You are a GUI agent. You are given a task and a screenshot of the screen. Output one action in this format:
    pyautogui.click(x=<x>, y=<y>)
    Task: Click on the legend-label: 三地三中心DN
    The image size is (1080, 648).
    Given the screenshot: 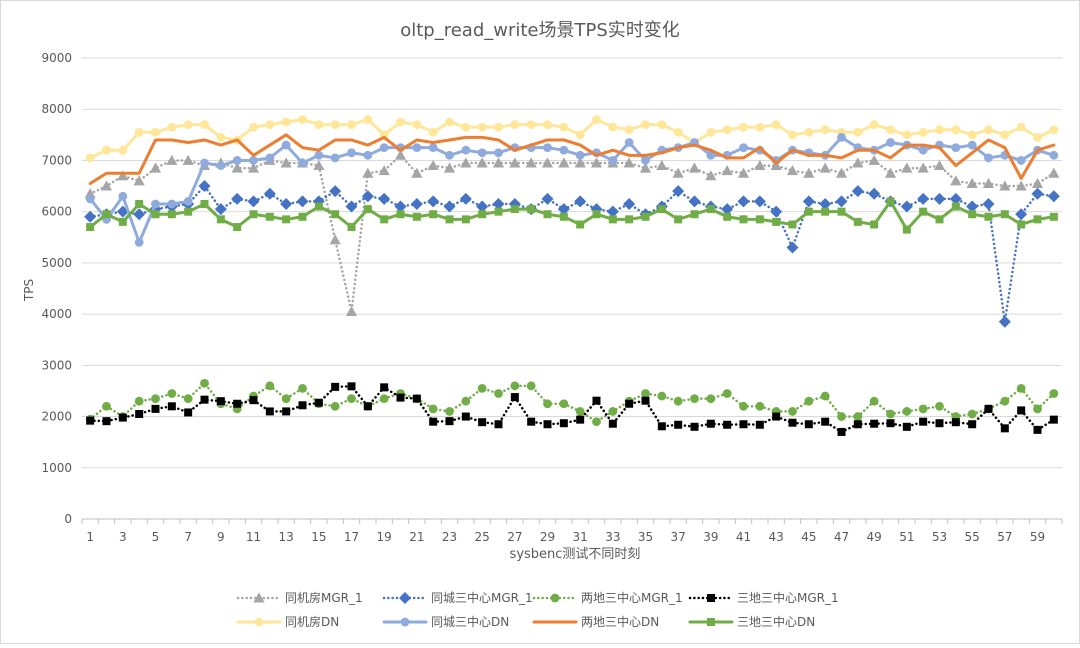 What is the action you would take?
    pyautogui.click(x=776, y=621)
    